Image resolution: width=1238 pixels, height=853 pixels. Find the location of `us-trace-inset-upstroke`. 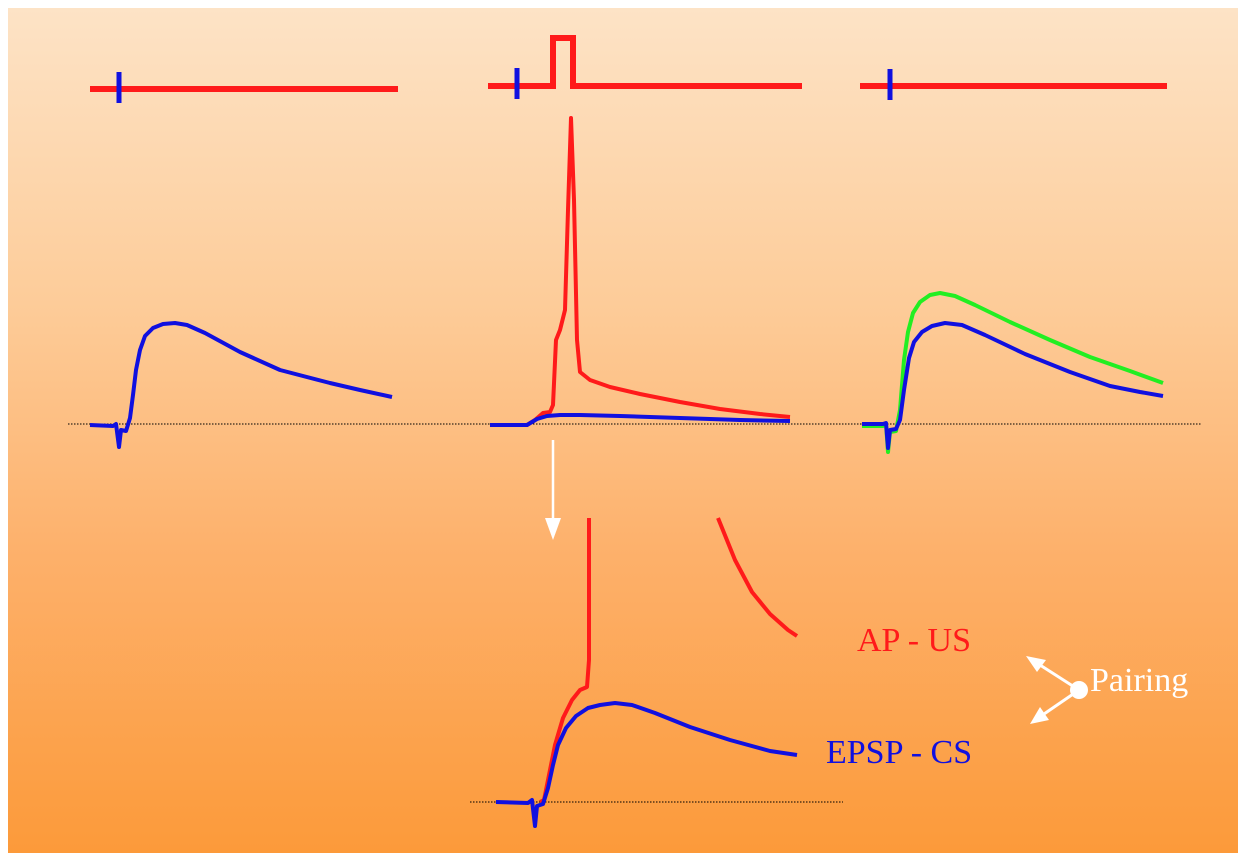

us-trace-inset-upstroke is located at coordinates (565, 661).